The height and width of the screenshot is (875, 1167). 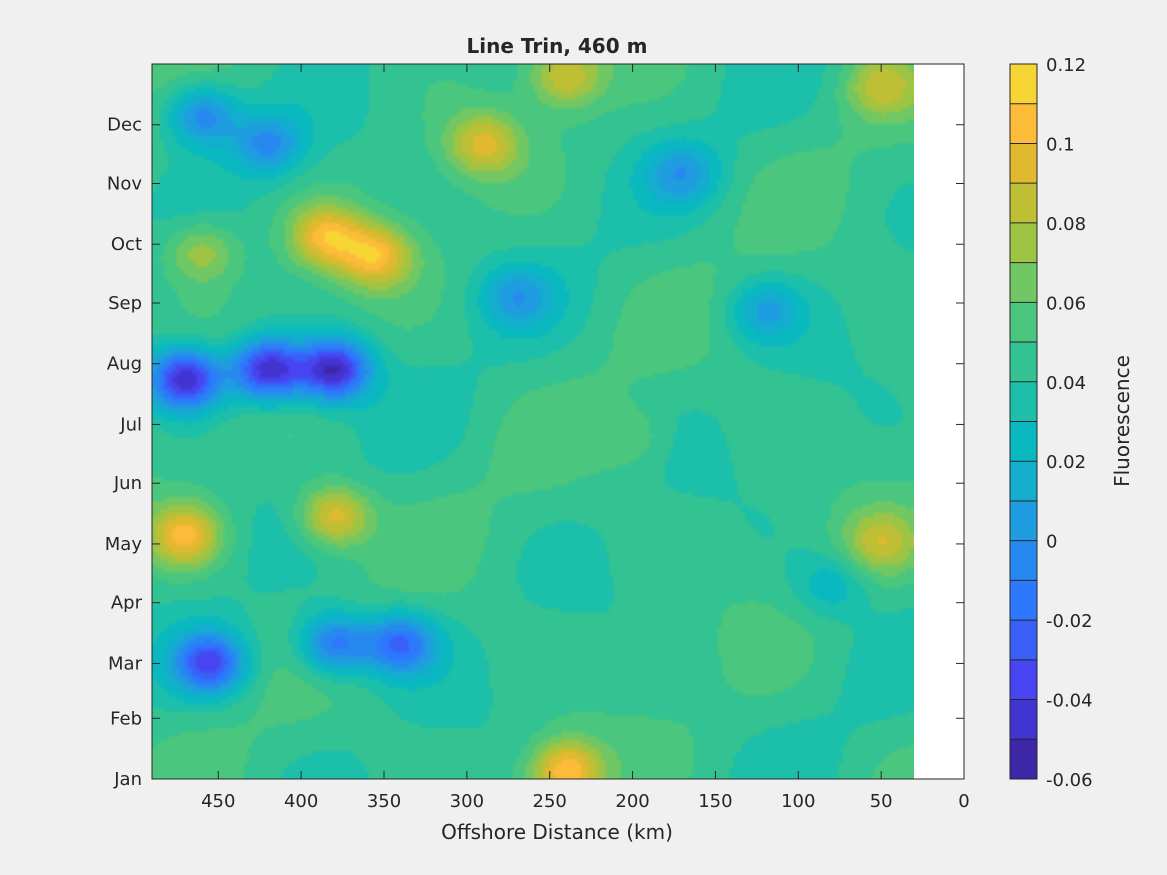 I want to click on x-tick-label: 0, so click(x=963, y=801).